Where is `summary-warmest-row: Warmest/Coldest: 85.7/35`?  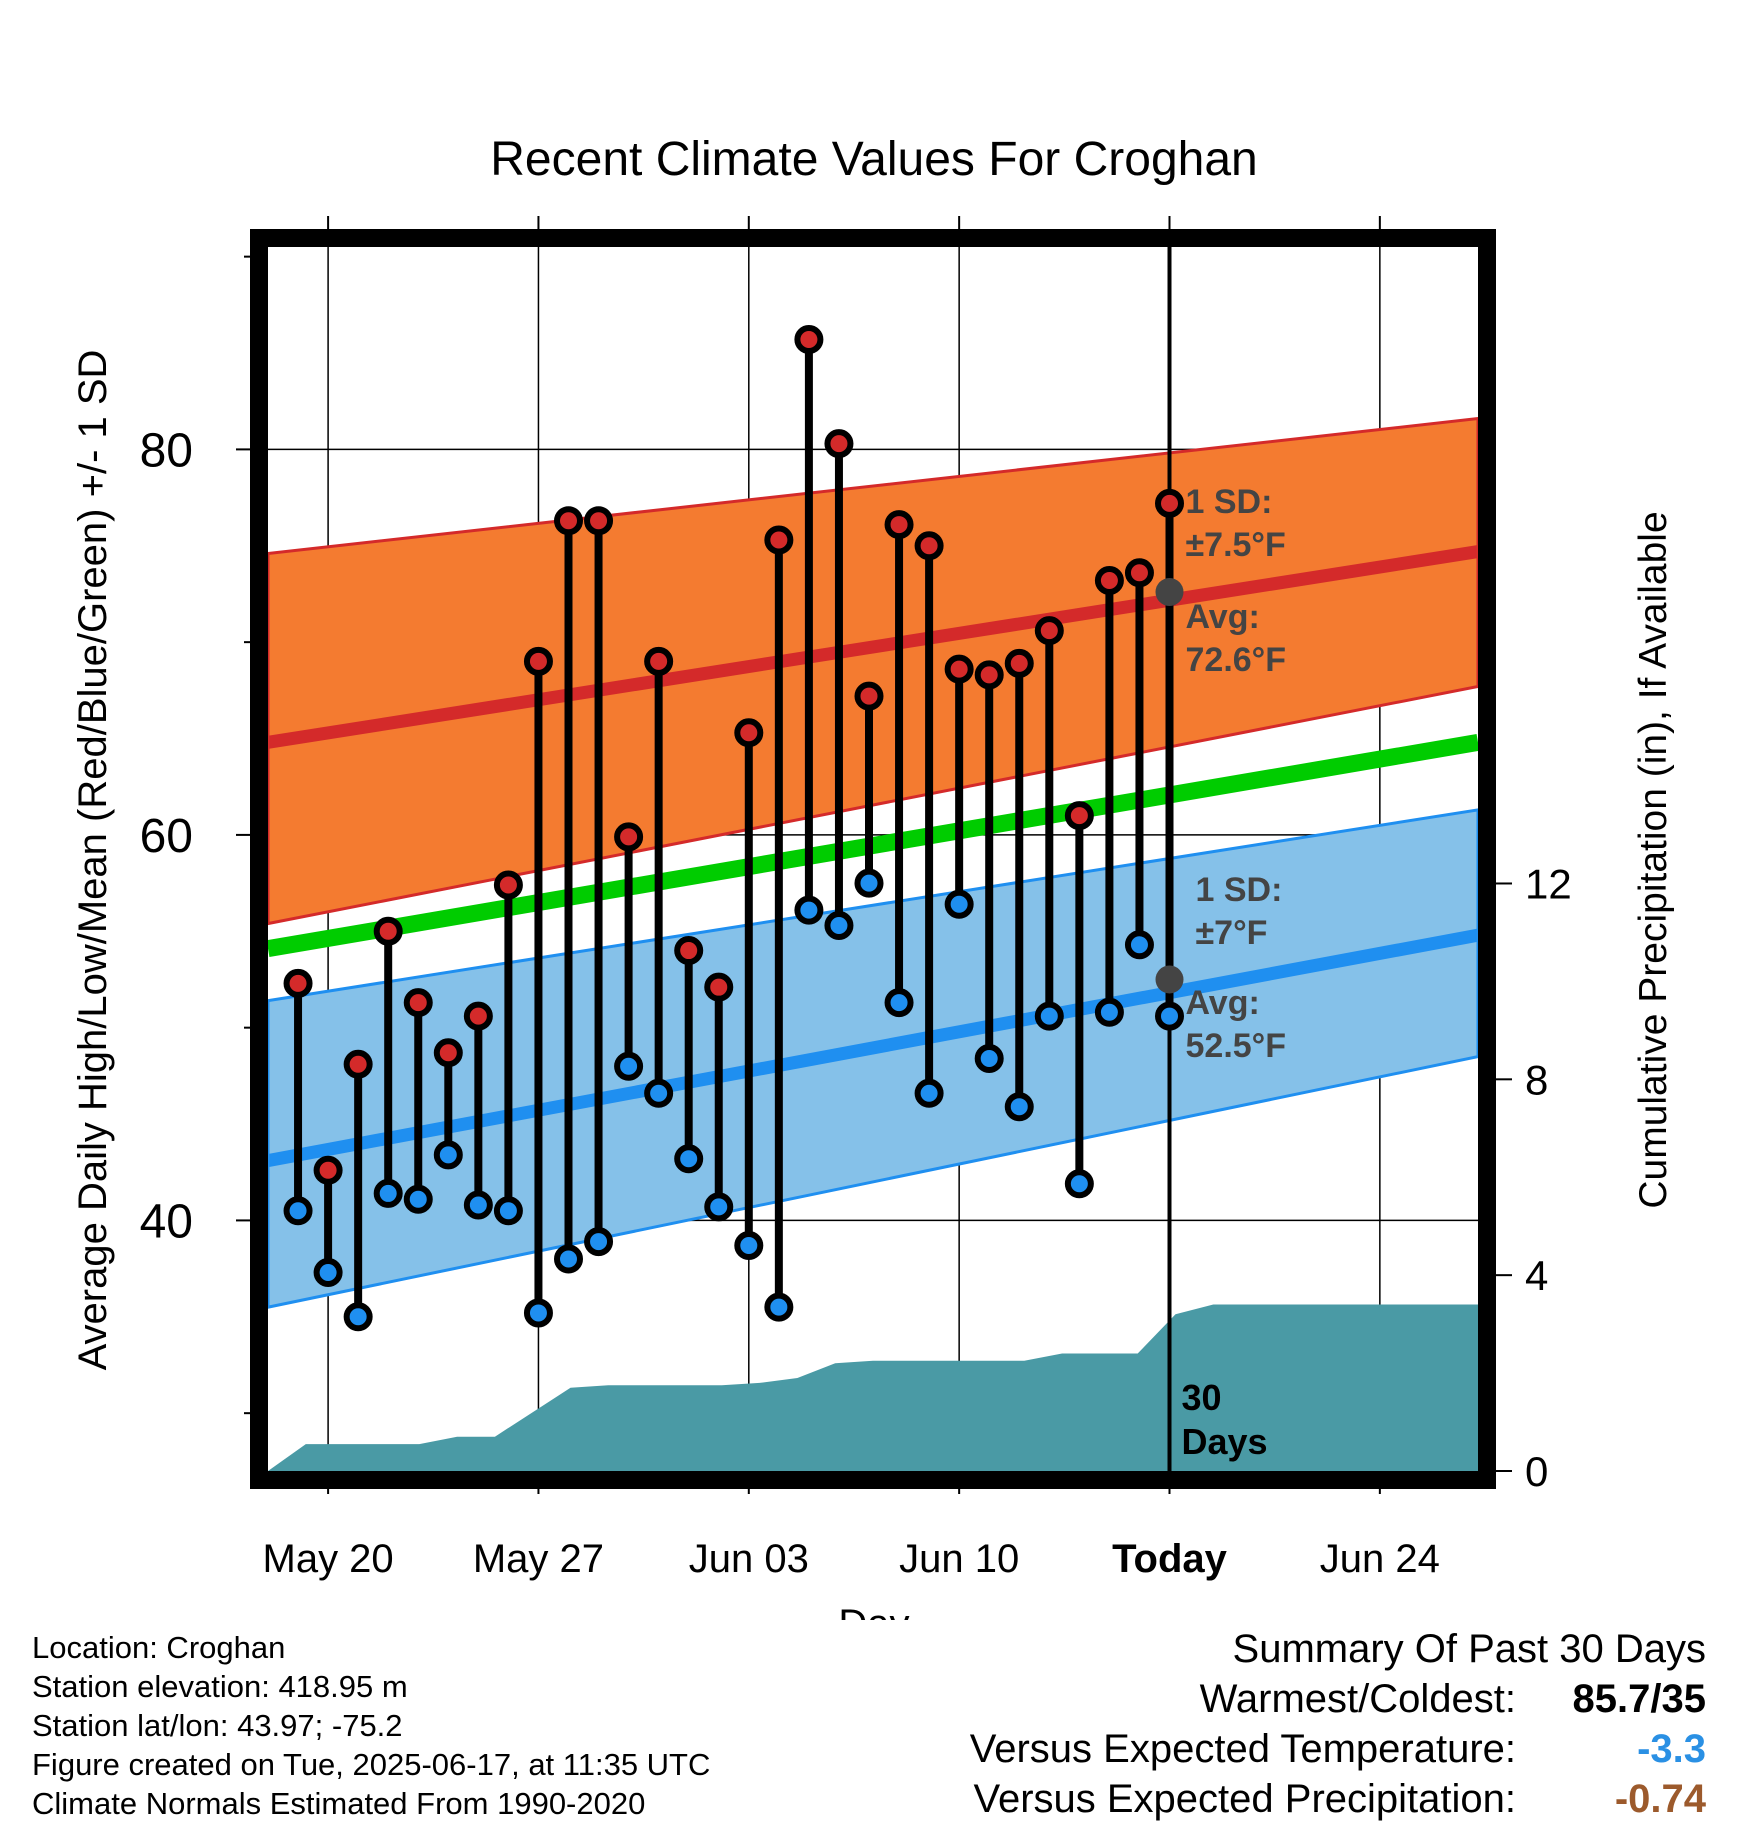 summary-warmest-row: Warmest/Coldest: 85.7/35 is located at coordinates (1338, 1699).